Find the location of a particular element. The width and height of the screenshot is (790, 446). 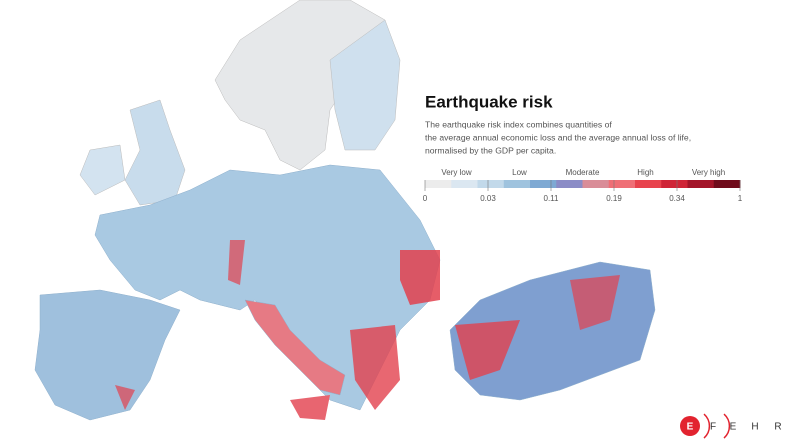

title: Earthquake risk is located at coordinates (489, 101).